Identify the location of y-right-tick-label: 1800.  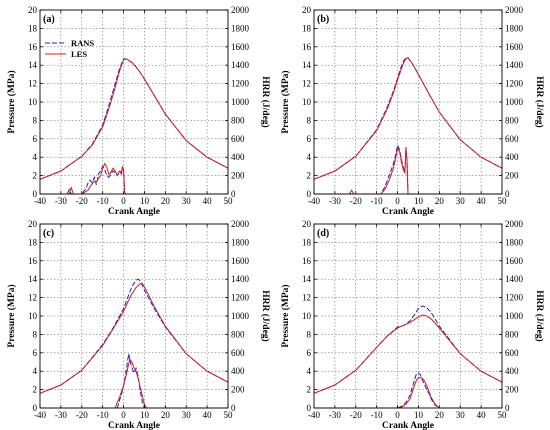
(514, 242).